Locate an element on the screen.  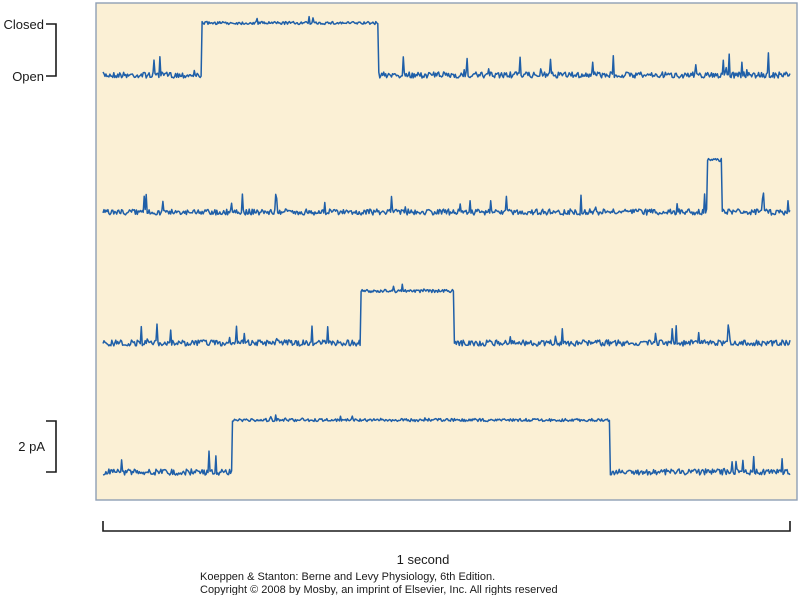
open-state-label: Open is located at coordinates (28, 76).